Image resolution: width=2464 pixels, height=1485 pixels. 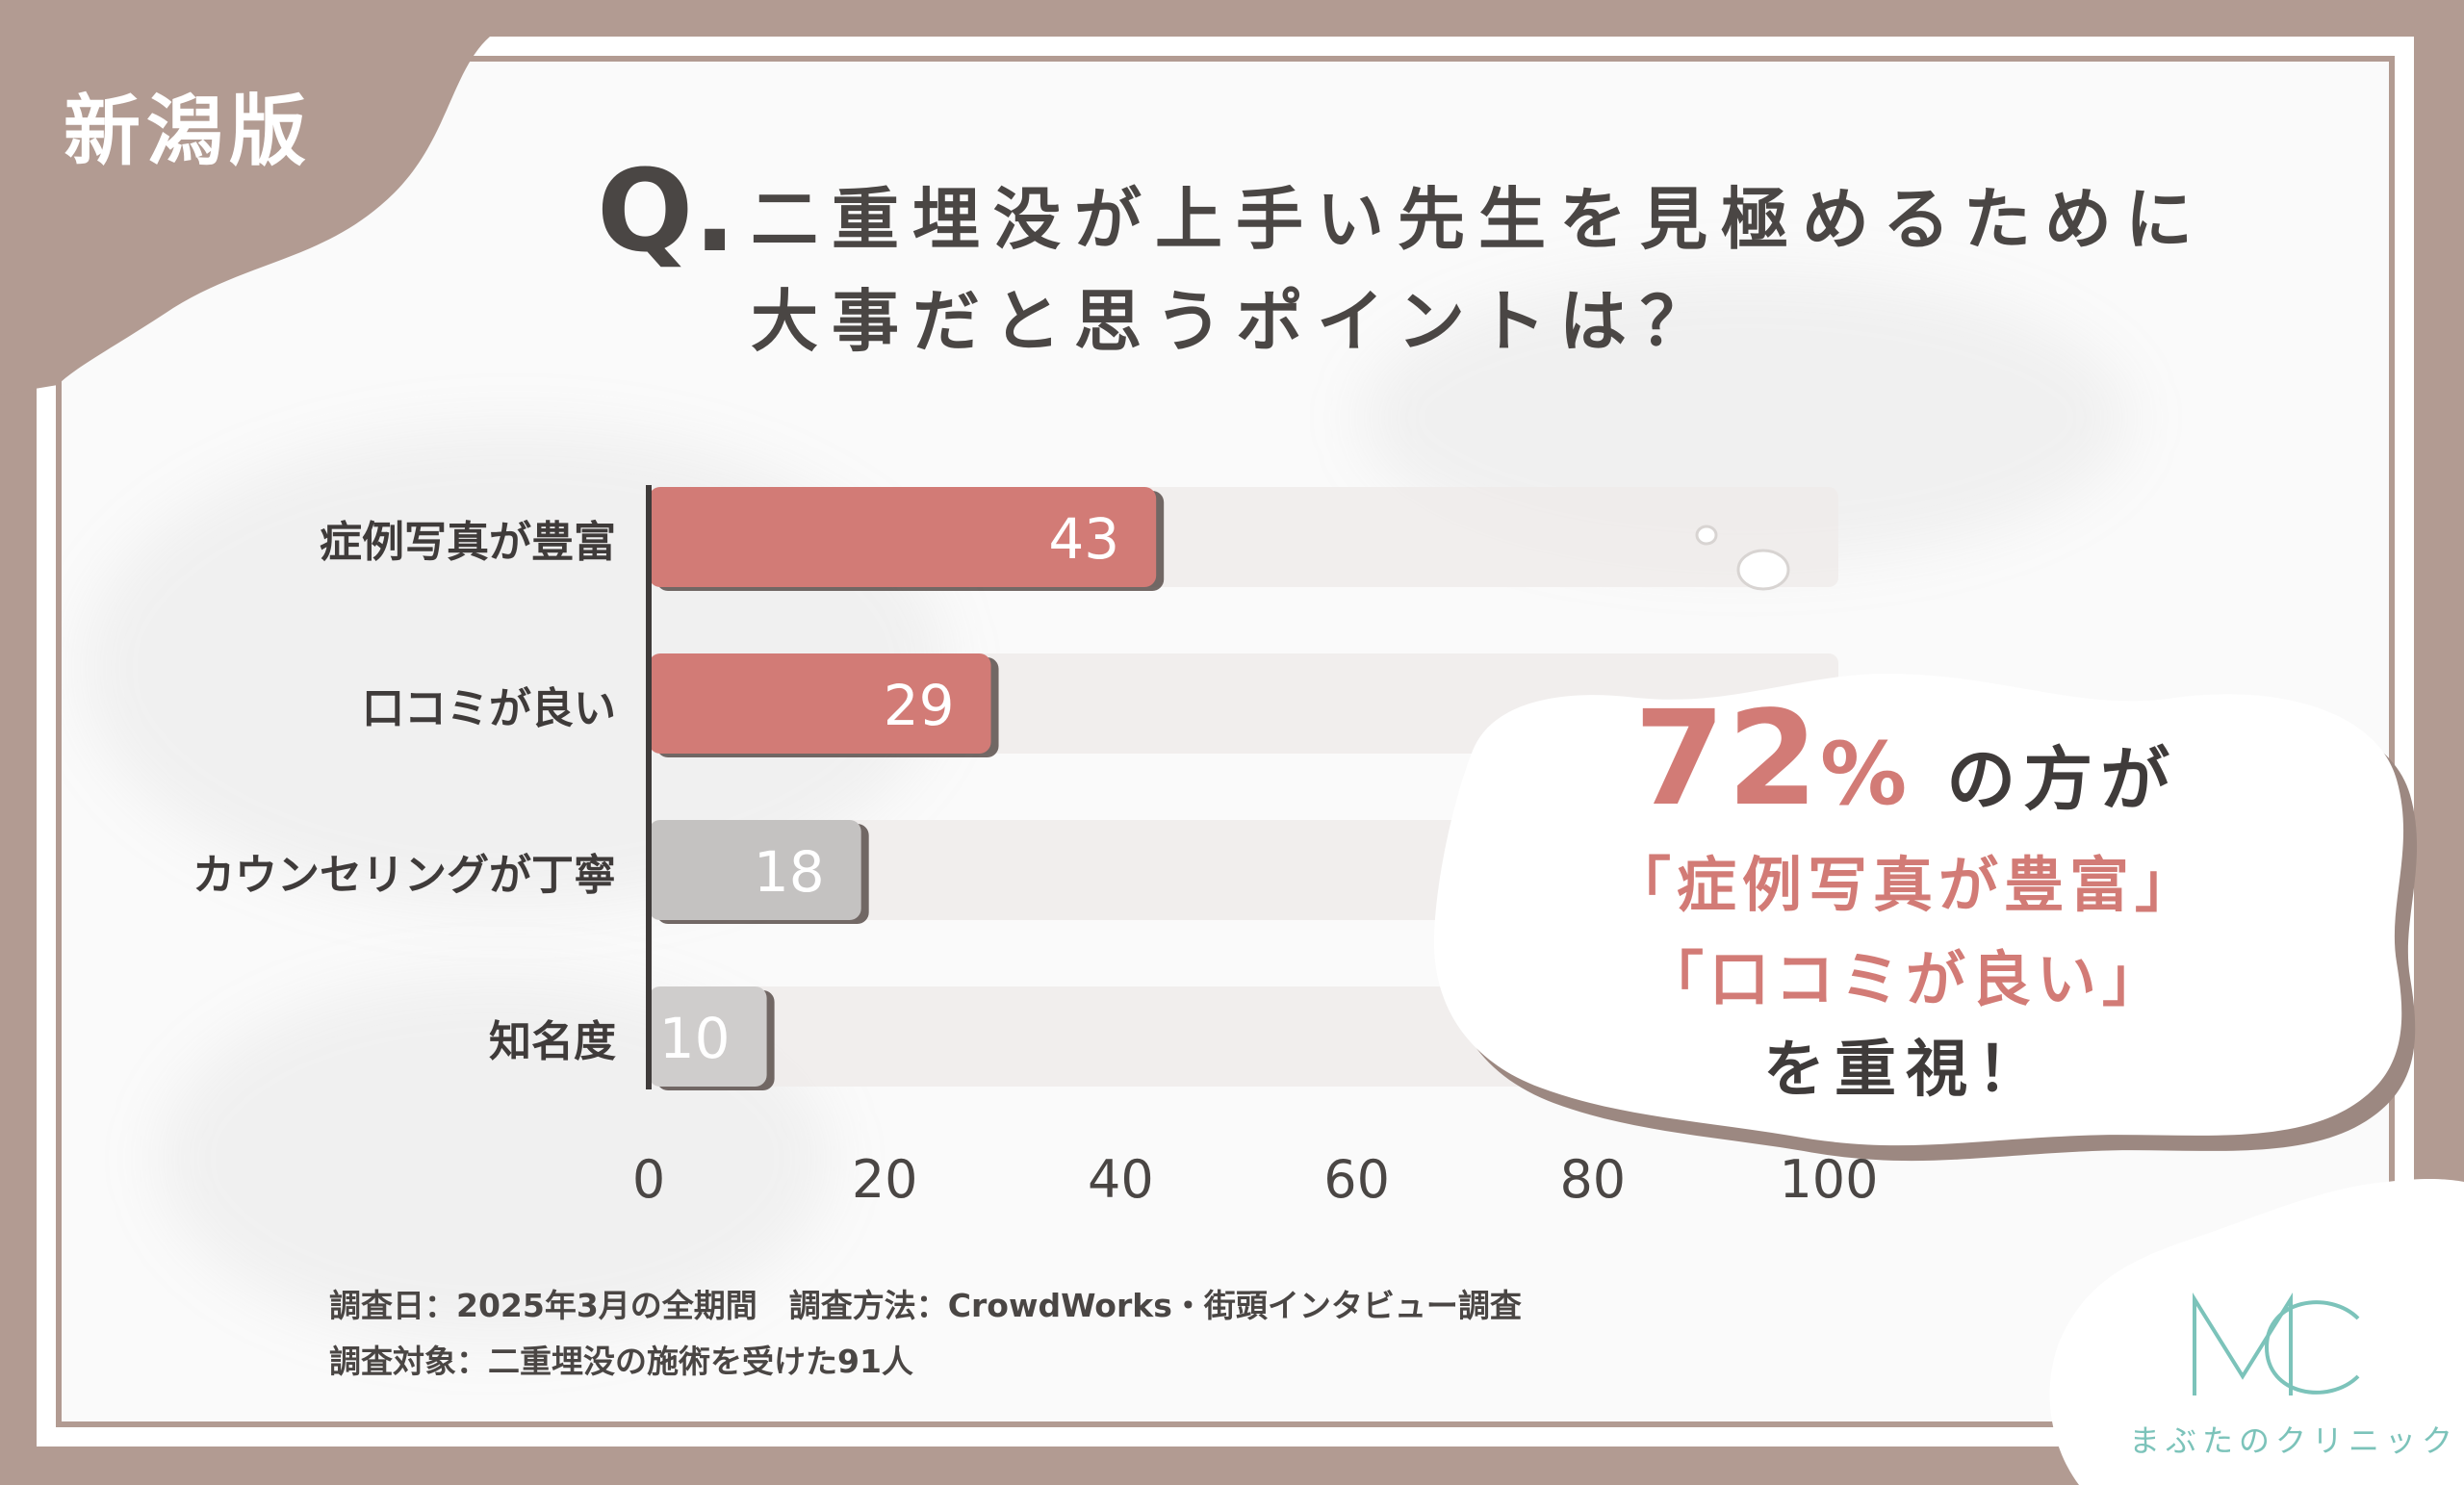 What do you see at coordinates (2062, 779) in the screenshot?
I see `callout-line1-rest: の方が` at bounding box center [2062, 779].